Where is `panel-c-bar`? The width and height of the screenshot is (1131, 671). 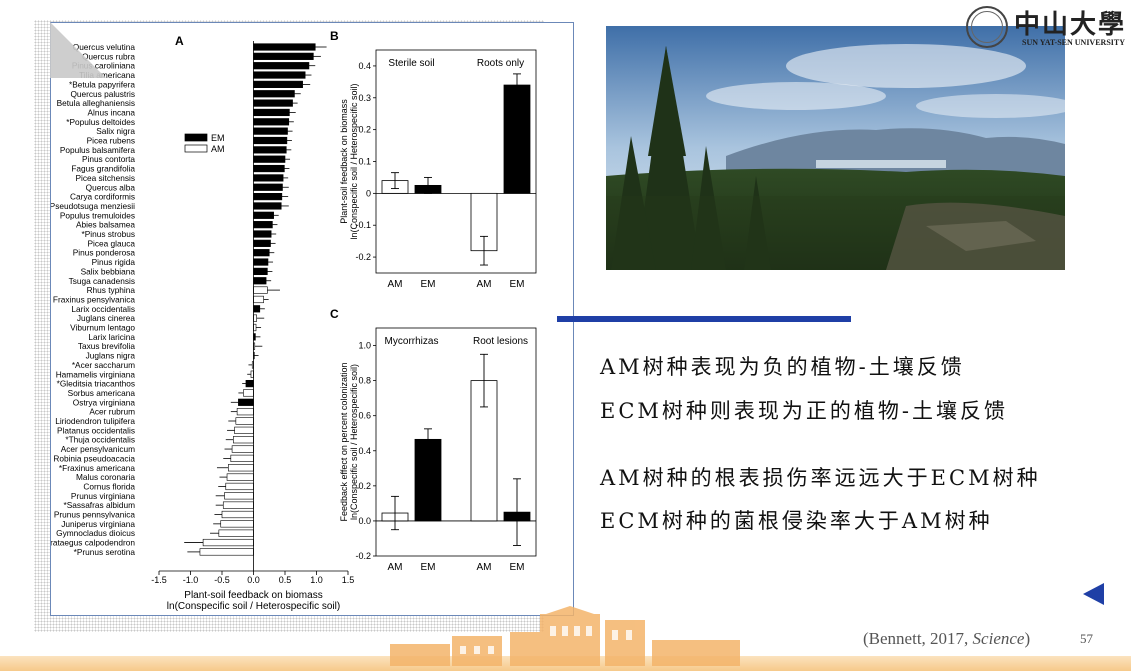 panel-c-bar is located at coordinates (428, 480).